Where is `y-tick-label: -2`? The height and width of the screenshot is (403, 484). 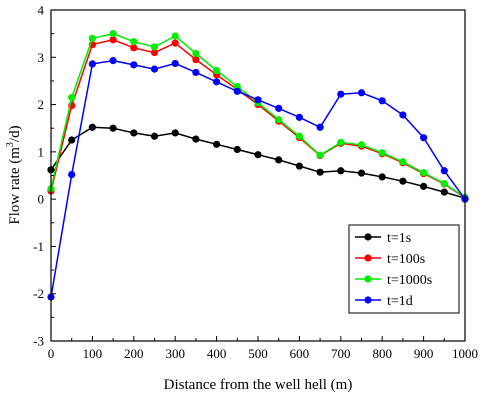
y-tick-label: -2 is located at coordinates (38, 293).